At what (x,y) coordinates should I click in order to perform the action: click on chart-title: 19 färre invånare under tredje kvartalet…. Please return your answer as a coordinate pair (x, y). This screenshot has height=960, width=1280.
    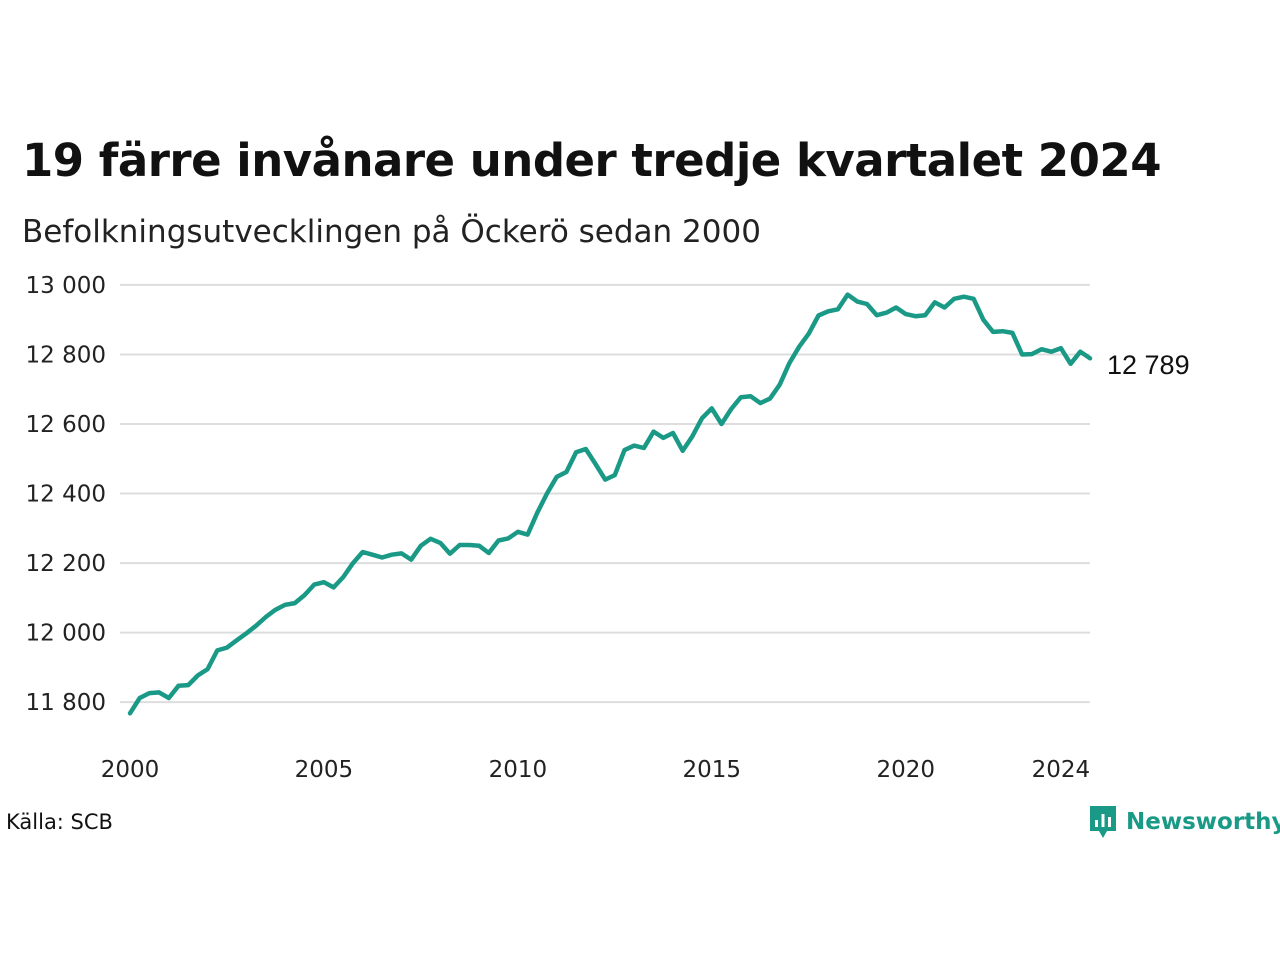
    Looking at the image, I should click on (592, 160).